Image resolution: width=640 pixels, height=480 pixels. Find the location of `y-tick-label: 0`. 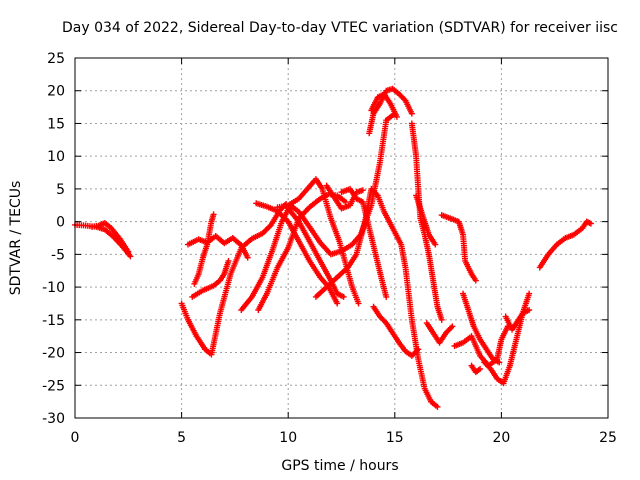

y-tick-label: 0 is located at coordinates (60, 223).